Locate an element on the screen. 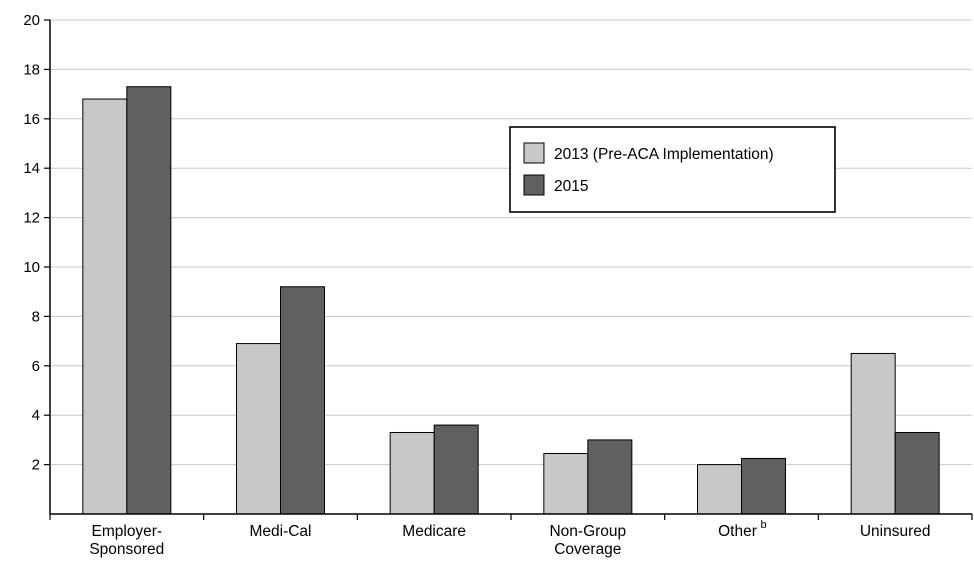 This screenshot has height=561, width=974. category-superscript: b is located at coordinates (764, 525).